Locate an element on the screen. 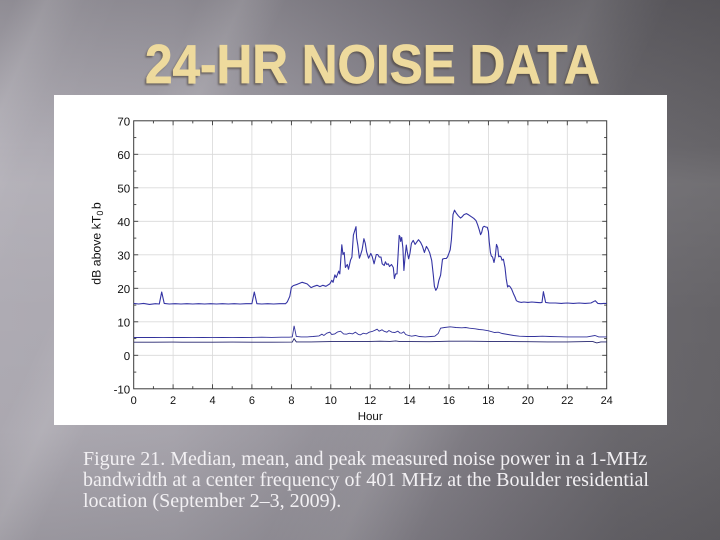  svg-text: -10 is located at coordinates (122, 391).